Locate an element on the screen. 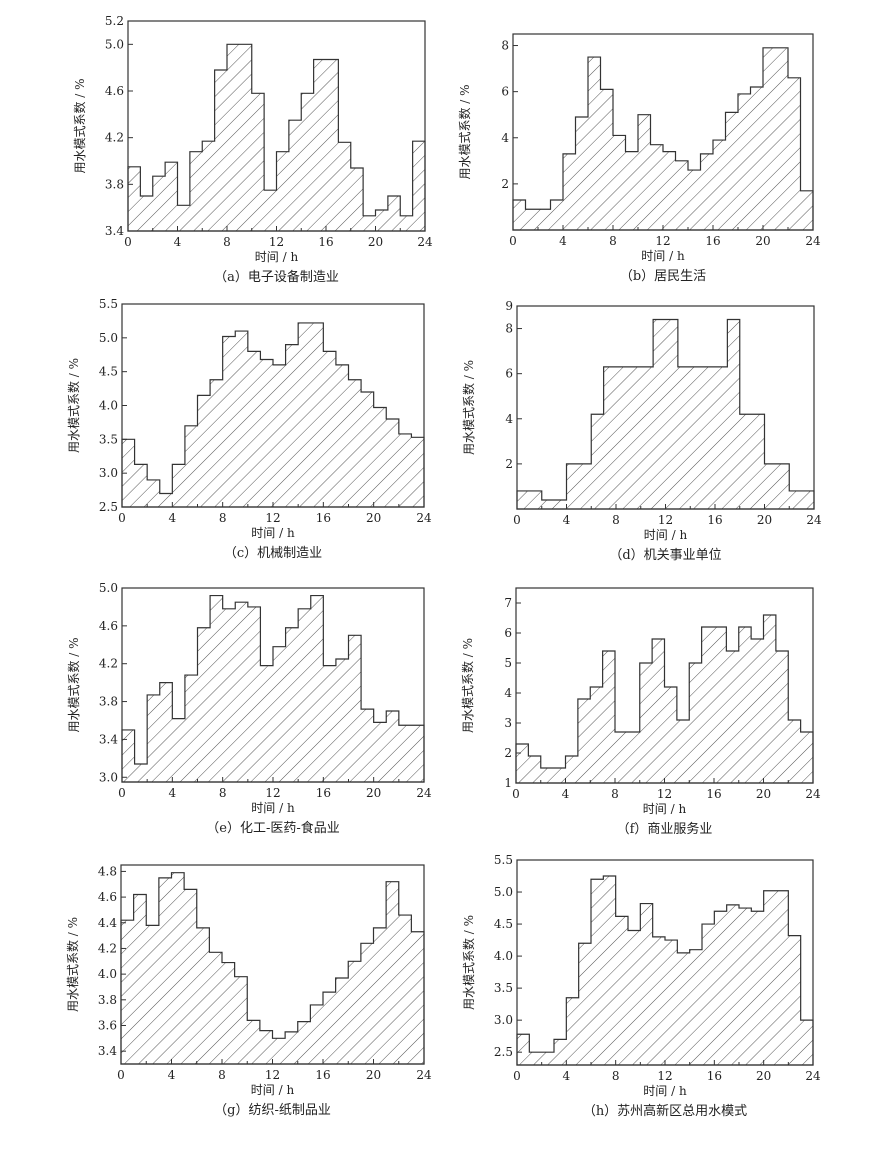  y-tick-label: 5.5 is located at coordinates (108, 304).